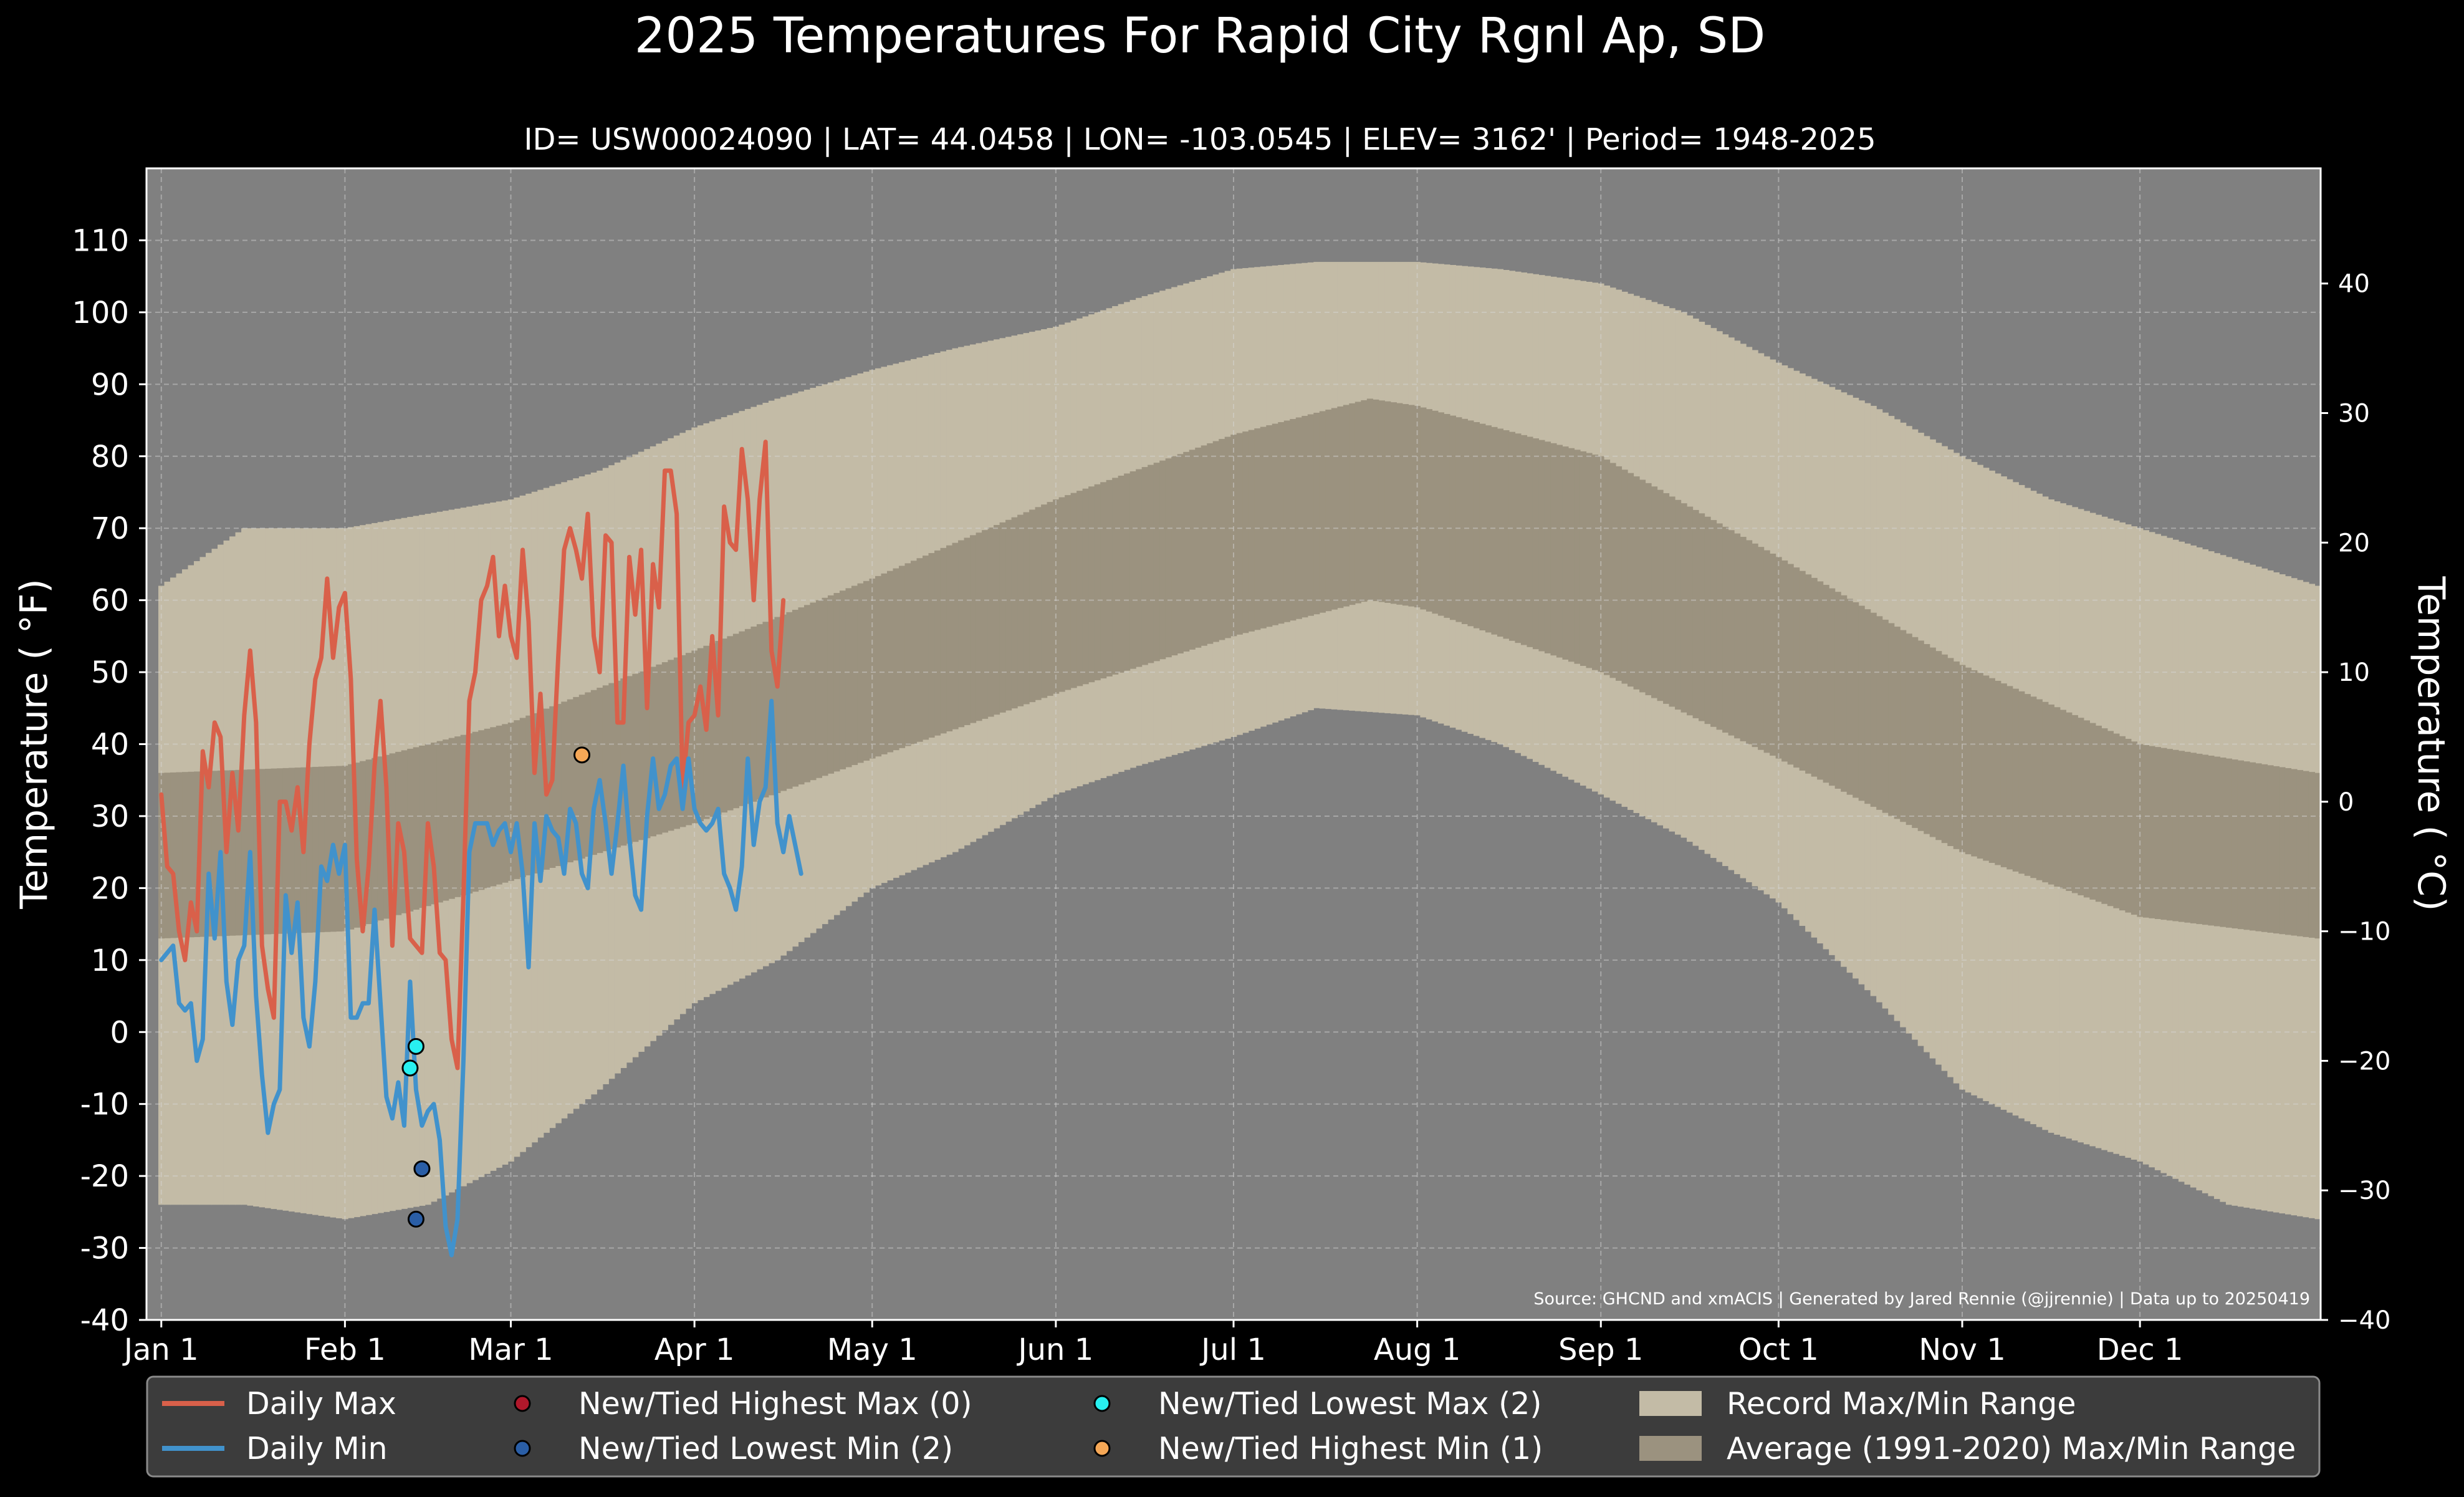 Image resolution: width=2464 pixels, height=1497 pixels. What do you see at coordinates (2354, 543) in the screenshot?
I see `y-tick-label-right: 20` at bounding box center [2354, 543].